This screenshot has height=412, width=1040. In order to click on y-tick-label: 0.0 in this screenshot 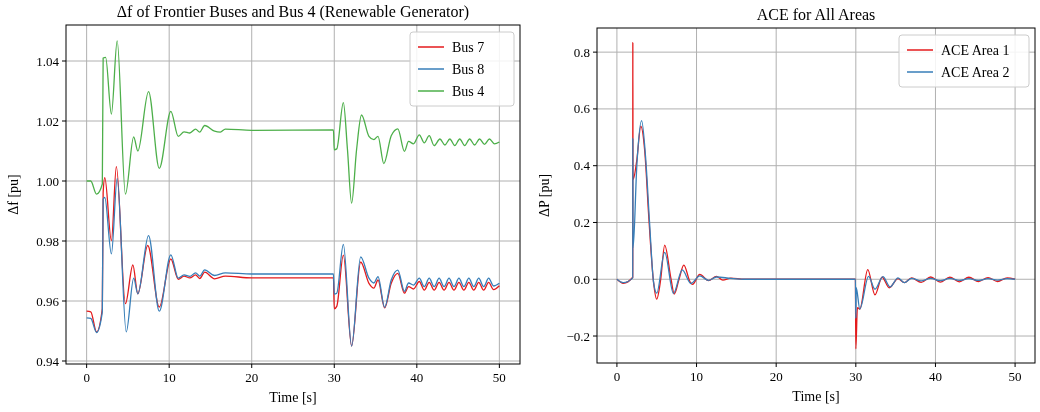, I will do `click(581, 279)`.